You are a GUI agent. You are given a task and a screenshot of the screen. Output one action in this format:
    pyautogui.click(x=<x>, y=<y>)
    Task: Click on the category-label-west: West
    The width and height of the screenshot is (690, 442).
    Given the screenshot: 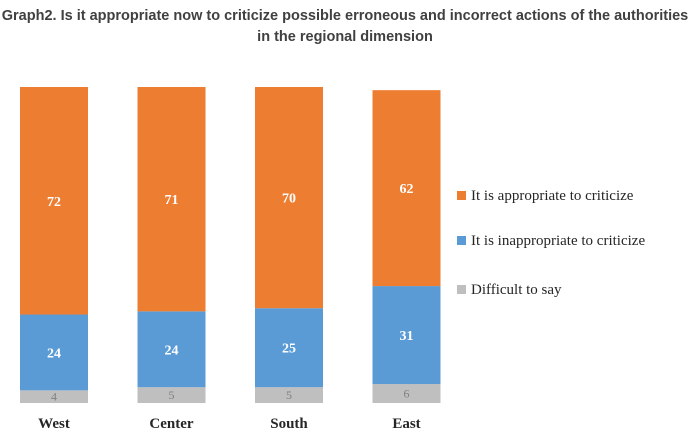 What is the action you would take?
    pyautogui.click(x=54, y=424)
    